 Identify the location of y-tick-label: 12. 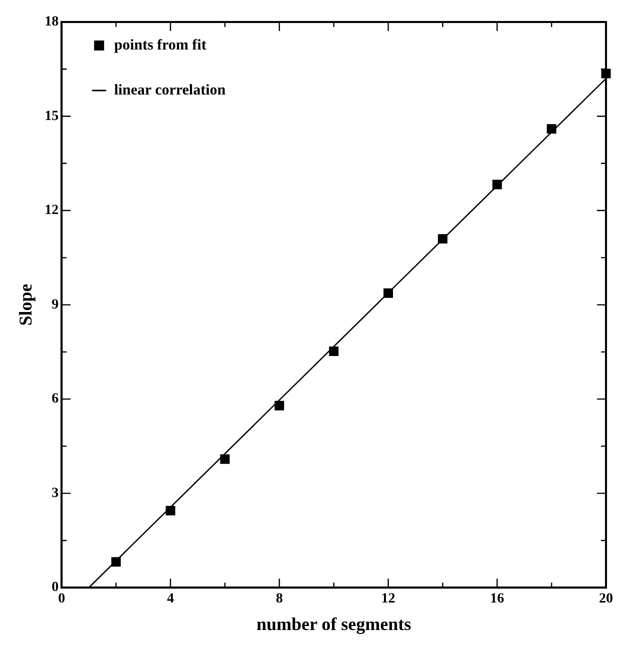
(51, 210).